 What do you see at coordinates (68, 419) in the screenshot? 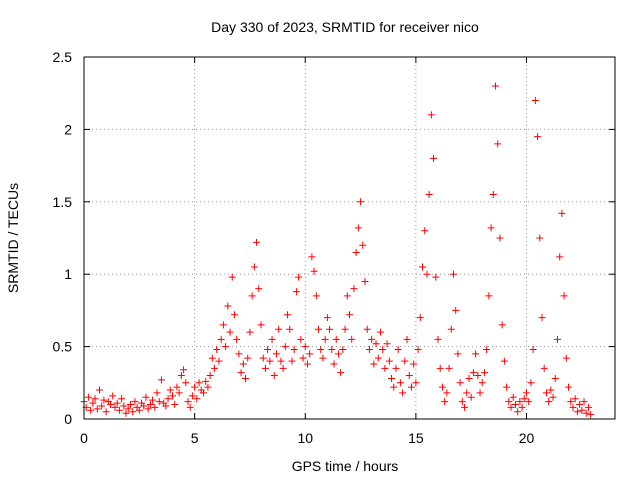
I see `y-tick-label: 0` at bounding box center [68, 419].